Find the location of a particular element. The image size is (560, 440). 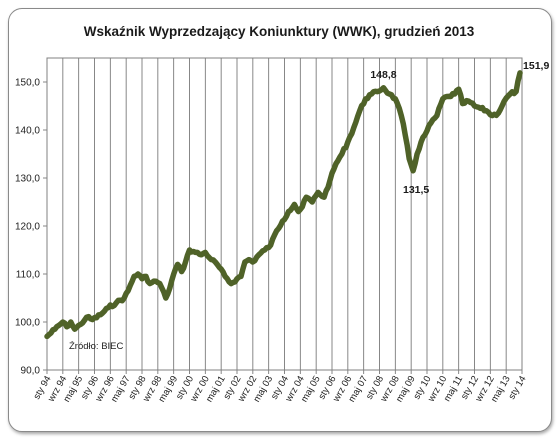

y-tick-label: 130,0 is located at coordinates (27, 179).